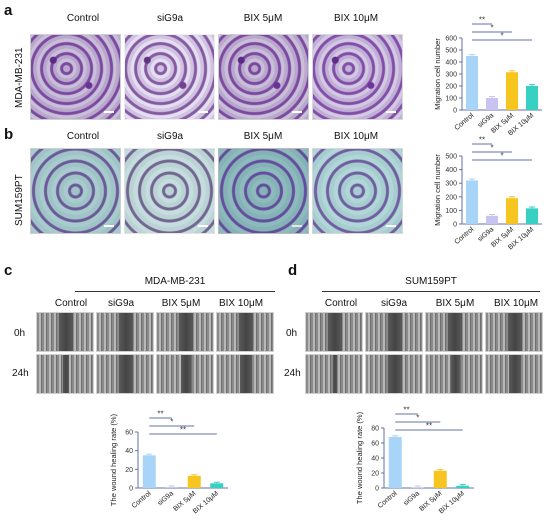 The height and width of the screenshot is (521, 550). Describe the element at coordinates (263, 77) in the screenshot. I see `transwell-image-a-bix5` at that location.